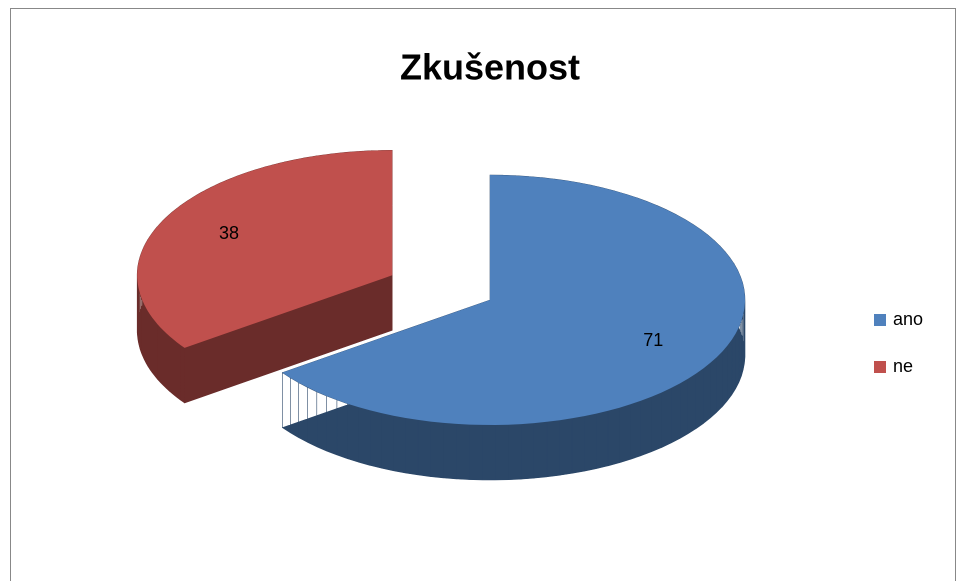  Describe the element at coordinates (908, 319) in the screenshot. I see `legend-label: ano` at that location.